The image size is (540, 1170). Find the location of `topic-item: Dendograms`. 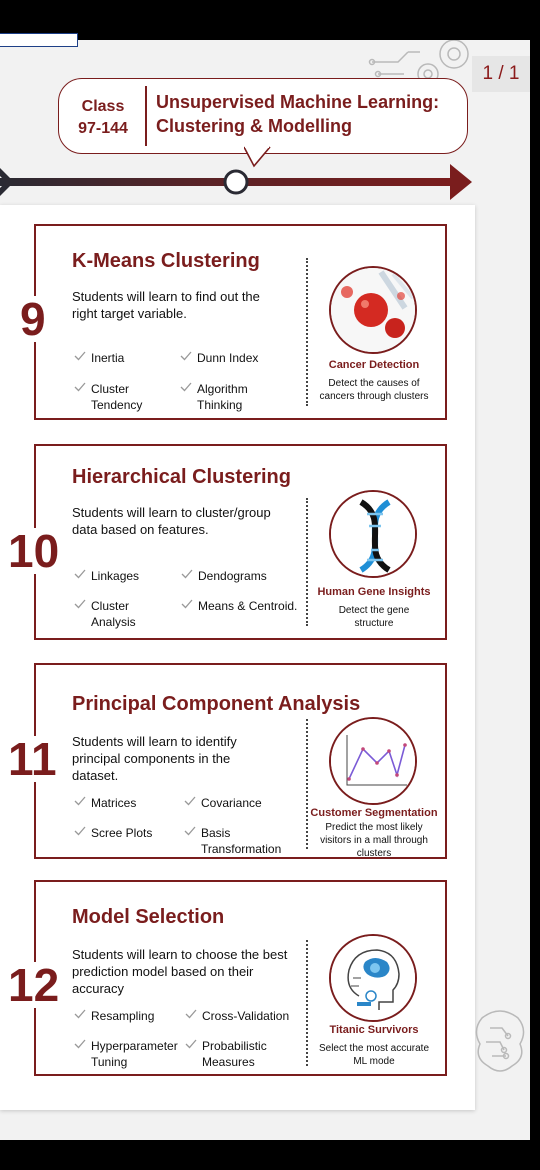

topic-item: Dendograms is located at coordinates (224, 576).